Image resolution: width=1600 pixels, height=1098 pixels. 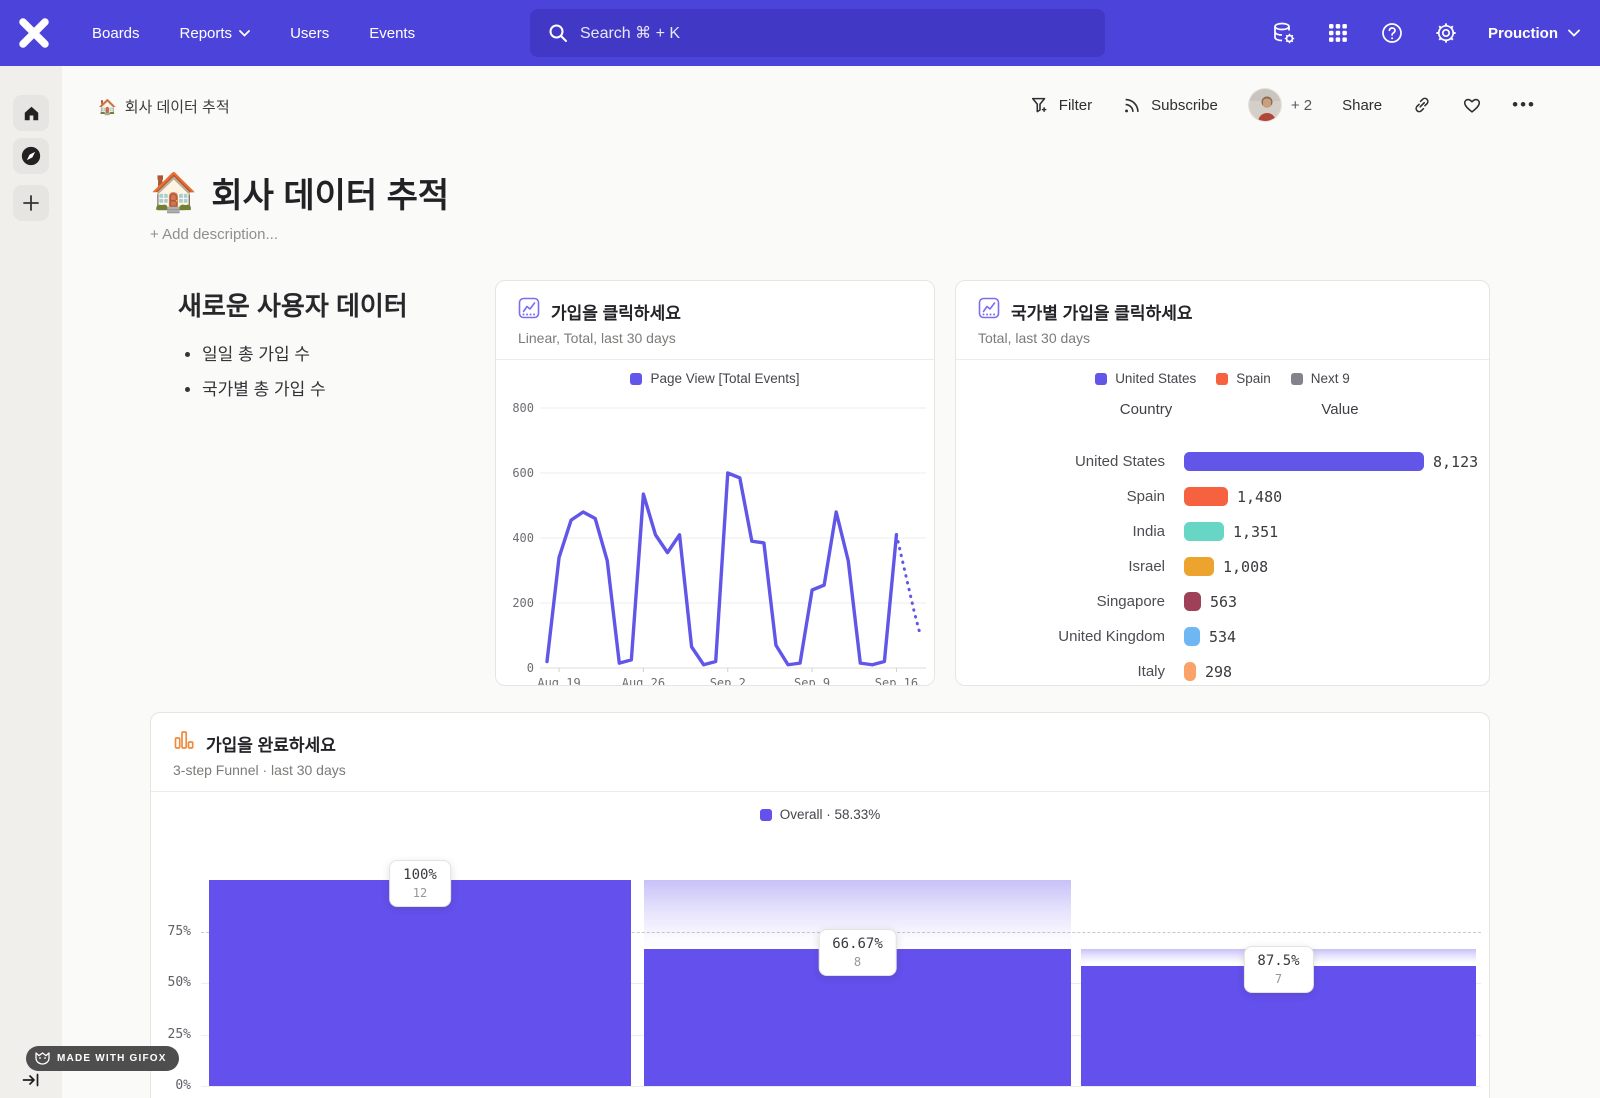 What do you see at coordinates (817, 33) in the screenshot?
I see `search-input: Search ⌘ + K` at bounding box center [817, 33].